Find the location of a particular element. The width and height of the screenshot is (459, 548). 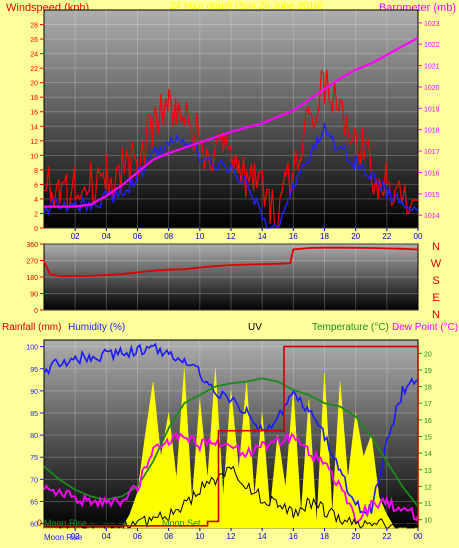

y2-tick-label: 16 is located at coordinates (428, 421).